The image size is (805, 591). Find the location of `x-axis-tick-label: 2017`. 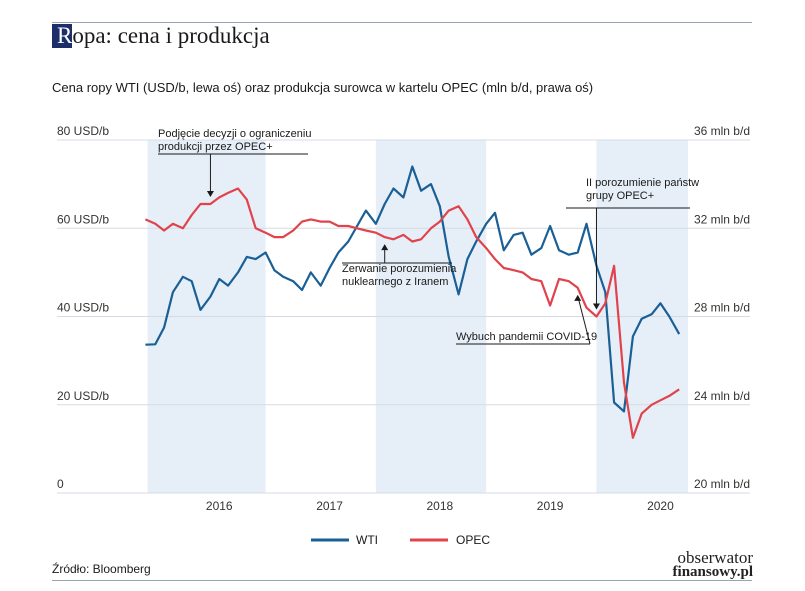

x-axis-tick-label: 2017 is located at coordinates (329, 506).